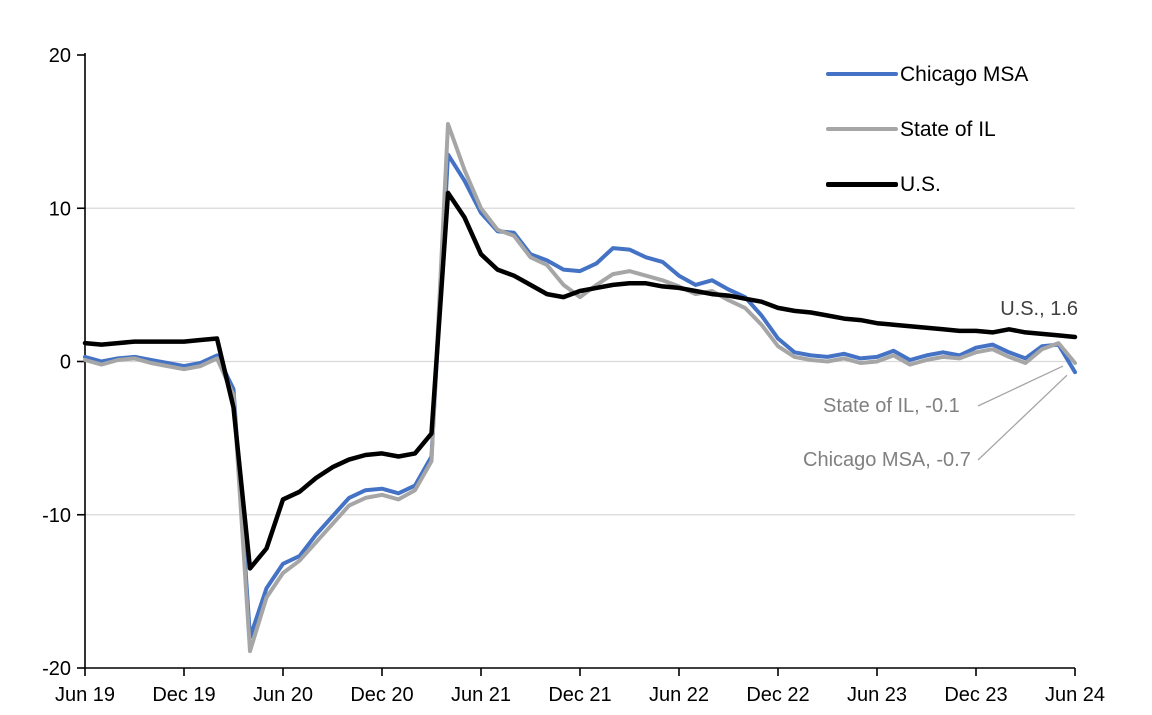  What do you see at coordinates (183, 695) in the screenshot?
I see `x-axis-label-dec-19: Dec 19` at bounding box center [183, 695].